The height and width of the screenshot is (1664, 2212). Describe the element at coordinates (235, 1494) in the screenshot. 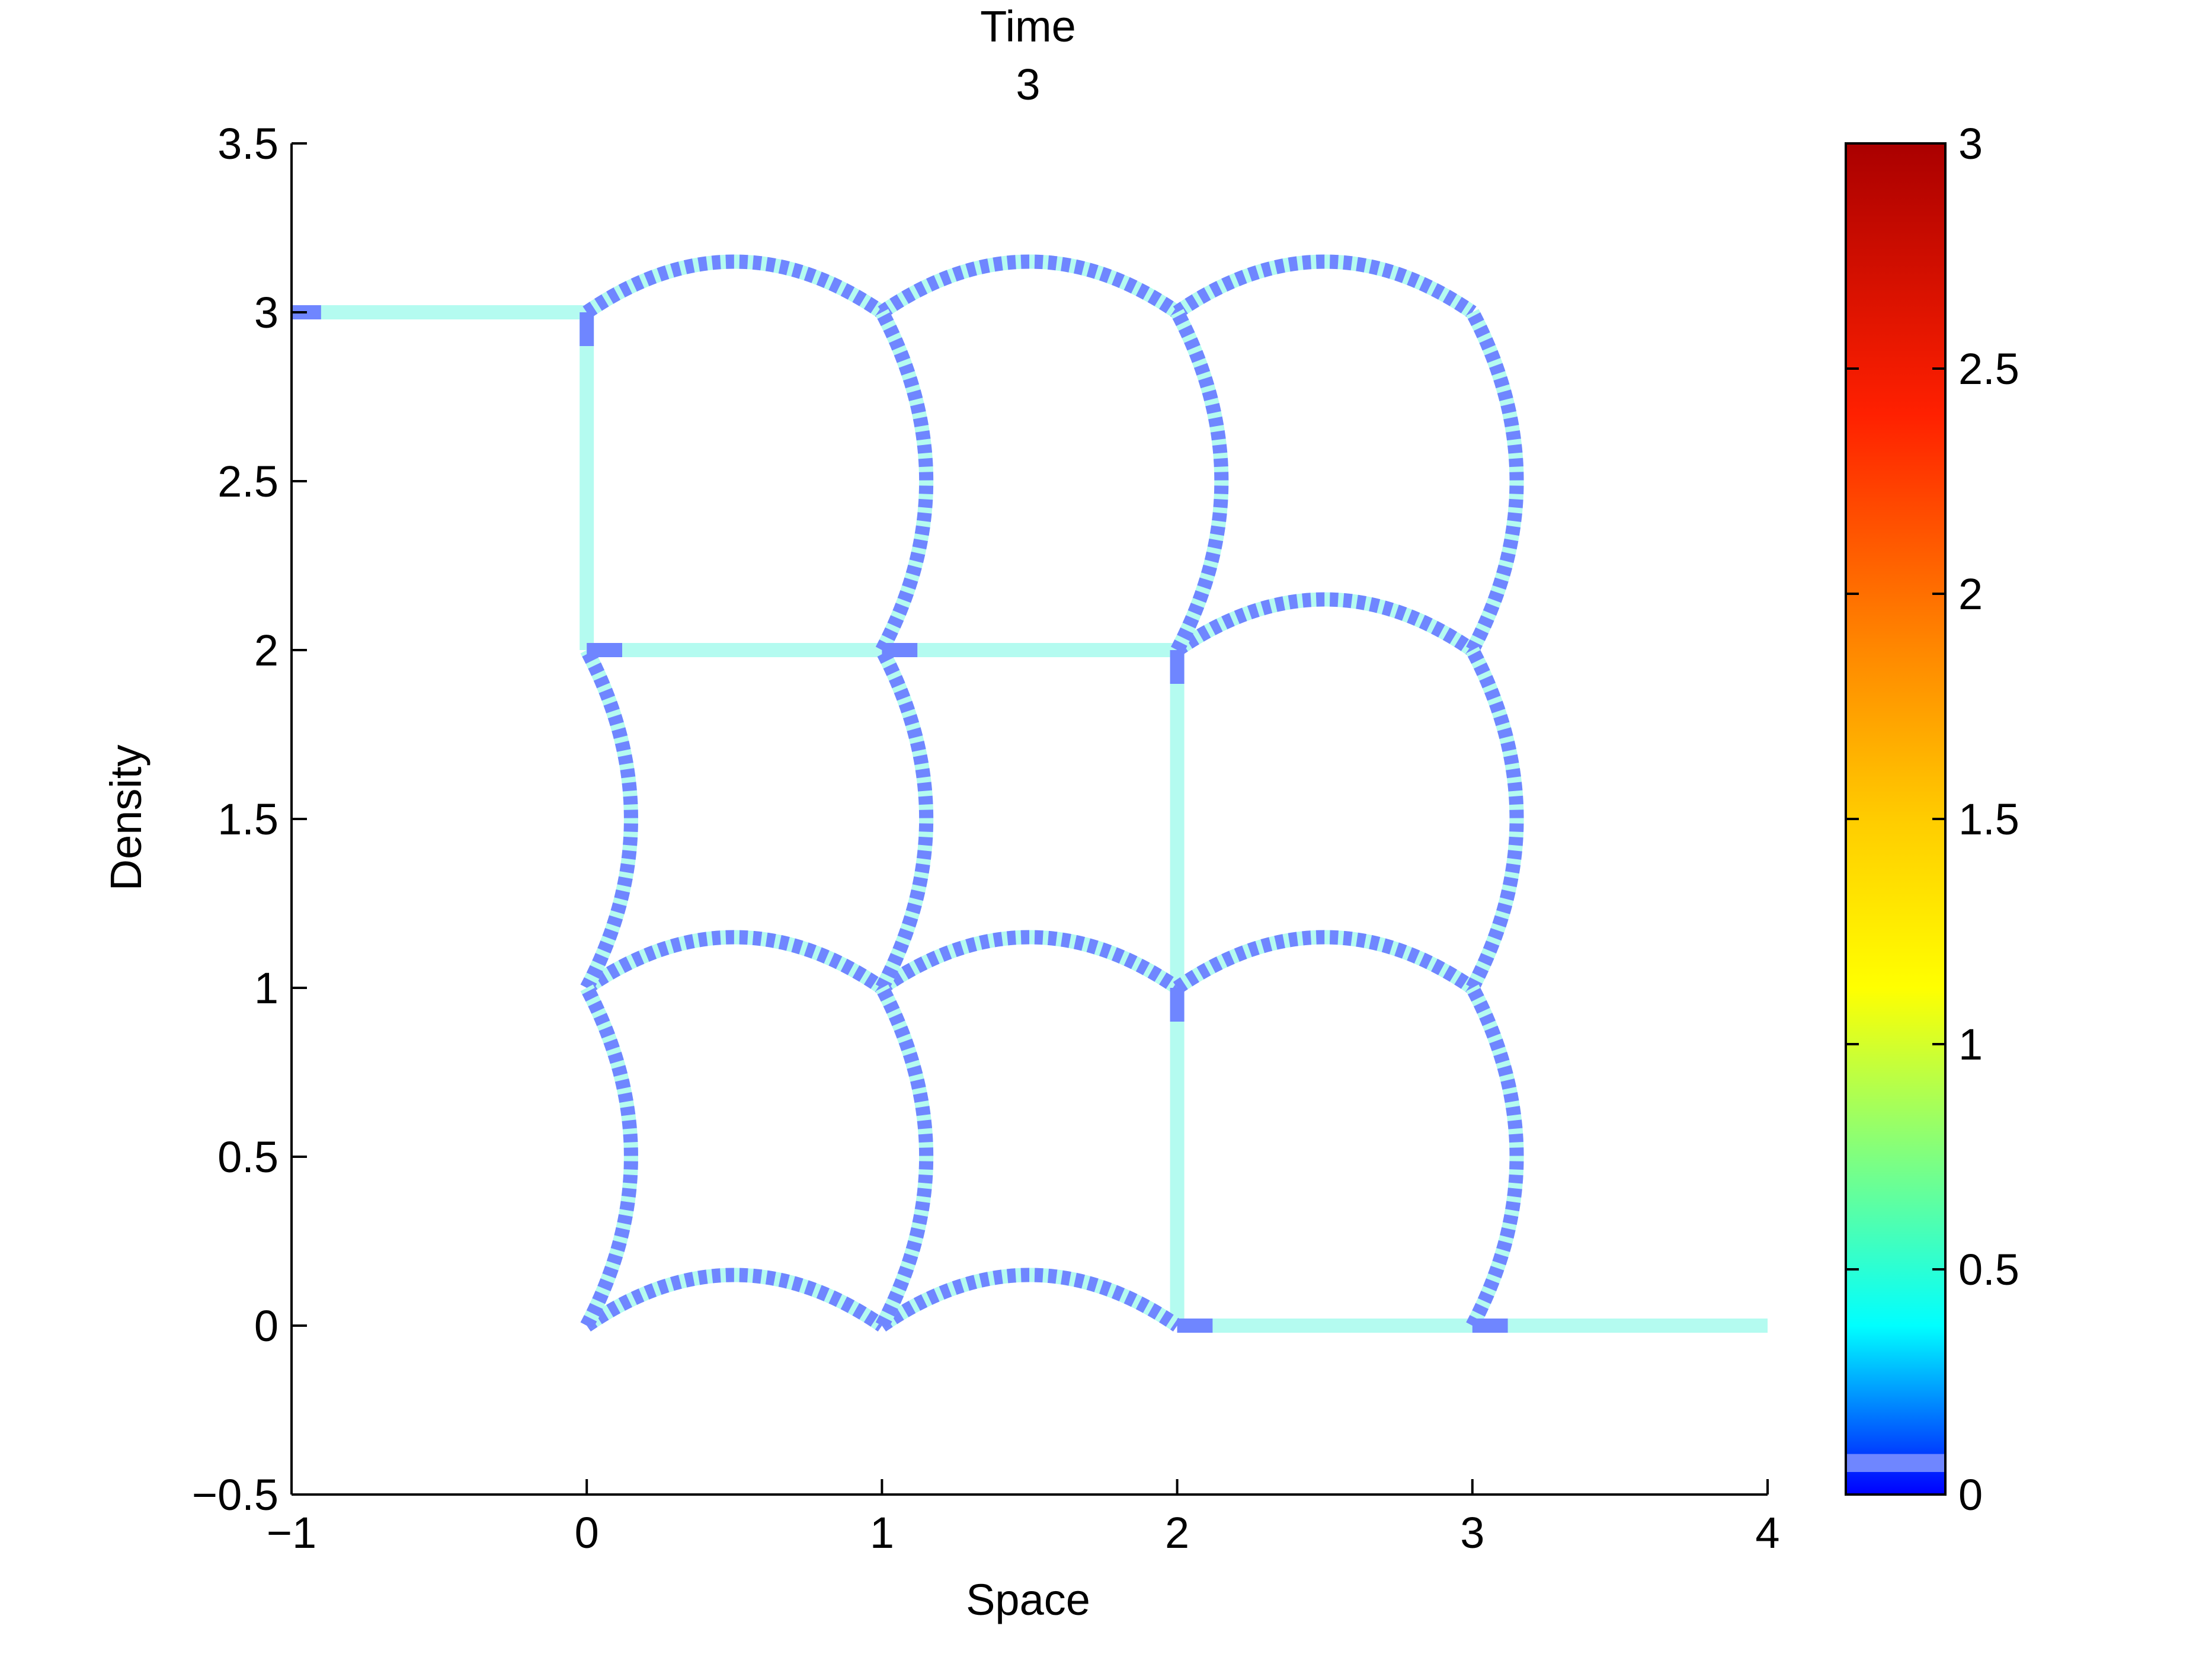

I see `y-tick-label-0: −0.5` at that location.